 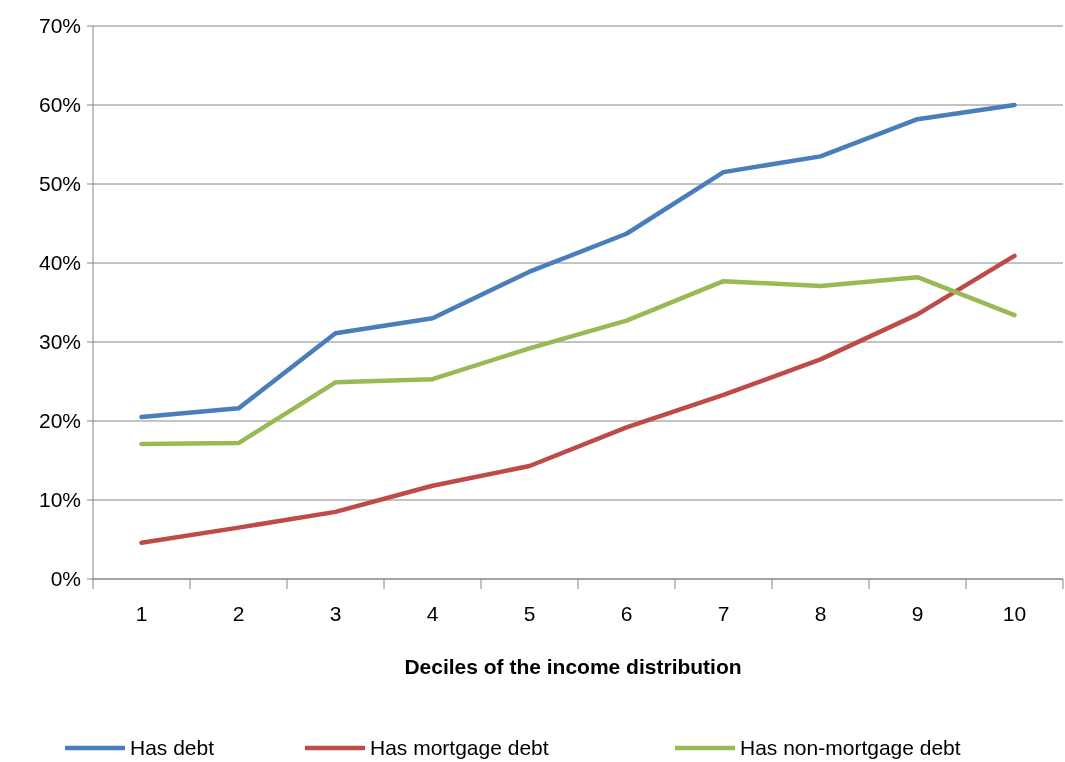 What do you see at coordinates (335, 613) in the screenshot?
I see `x-tick-label: 3` at bounding box center [335, 613].